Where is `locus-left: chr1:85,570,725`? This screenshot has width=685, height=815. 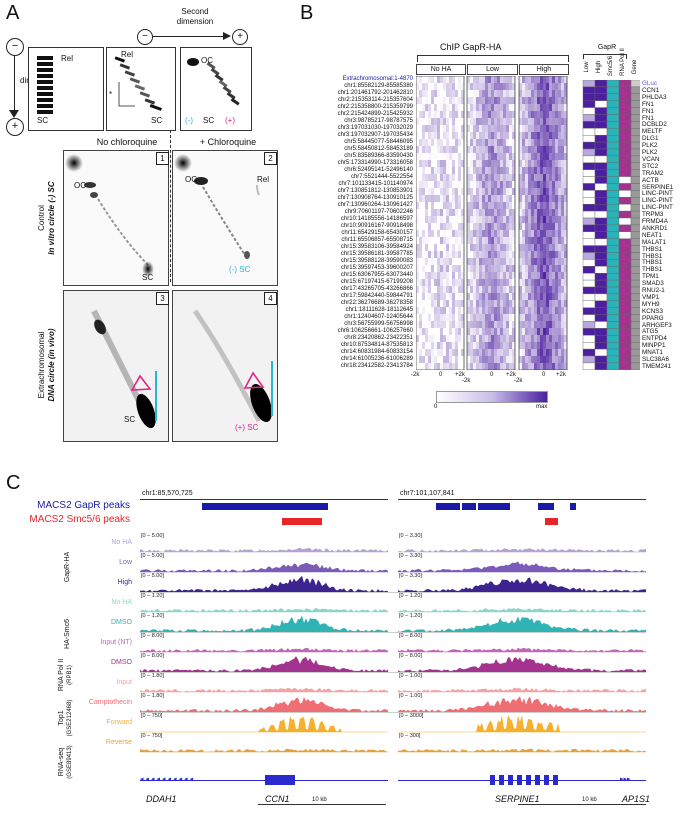
locus-left: chr1:85,570,725 is located at coordinates (167, 493).